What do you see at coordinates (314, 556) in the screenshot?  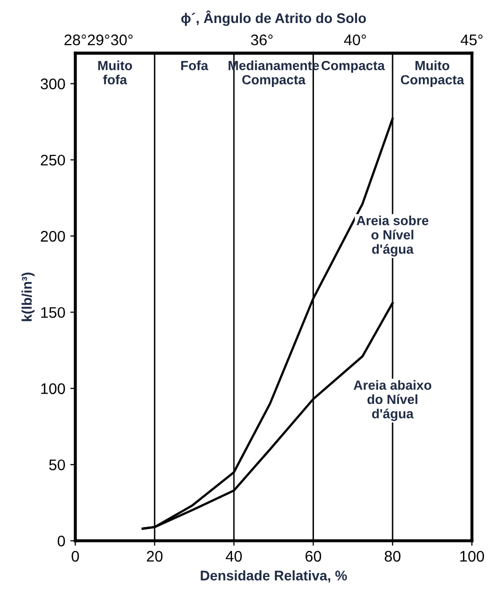 I see `x-tick-label: 60` at bounding box center [314, 556].